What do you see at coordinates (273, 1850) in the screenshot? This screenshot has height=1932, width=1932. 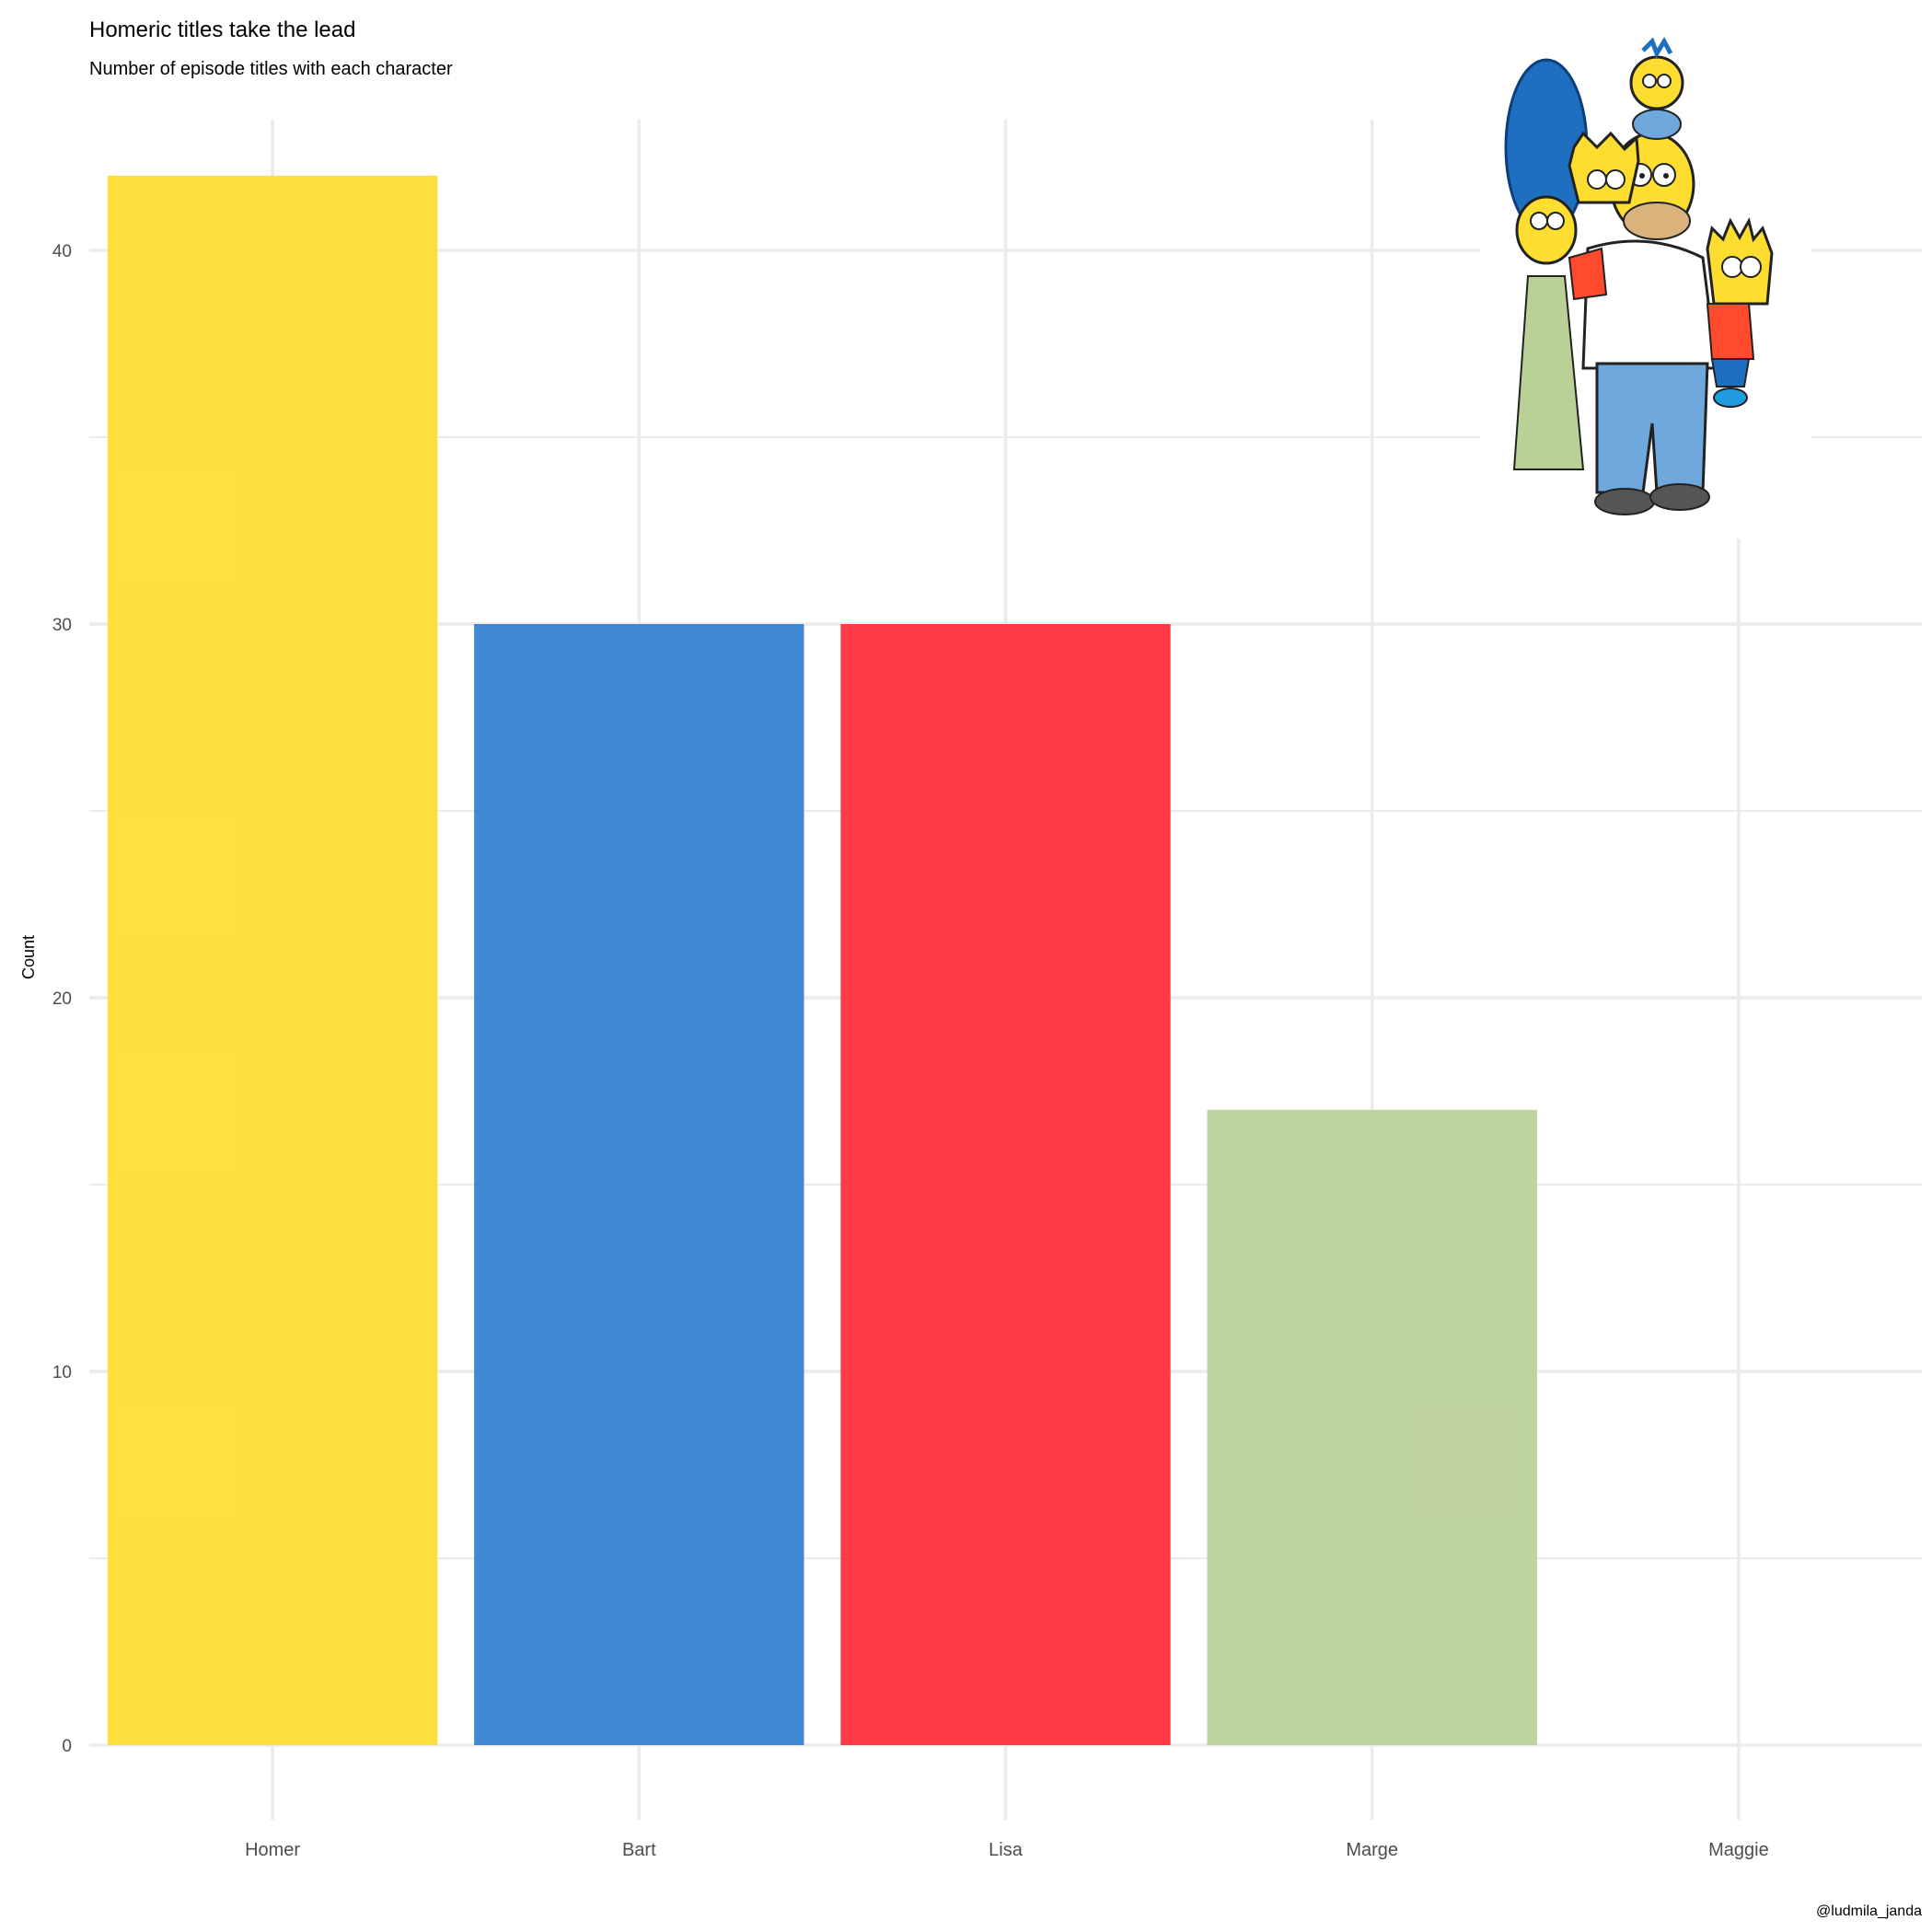 I see `x-tick-label: Homer` at bounding box center [273, 1850].